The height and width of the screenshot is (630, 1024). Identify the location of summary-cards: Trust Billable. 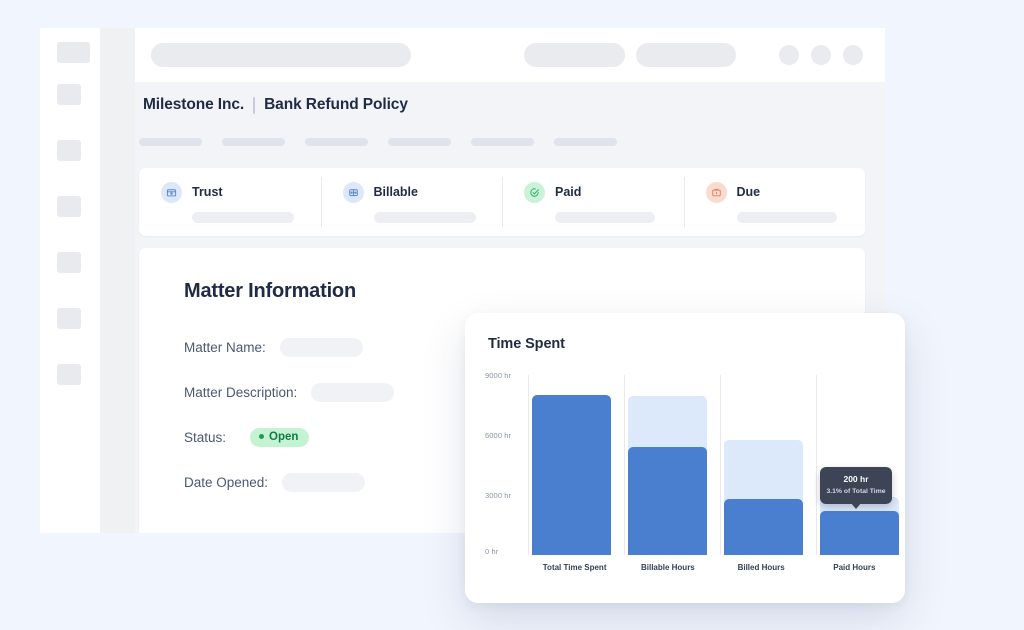
(502, 202).